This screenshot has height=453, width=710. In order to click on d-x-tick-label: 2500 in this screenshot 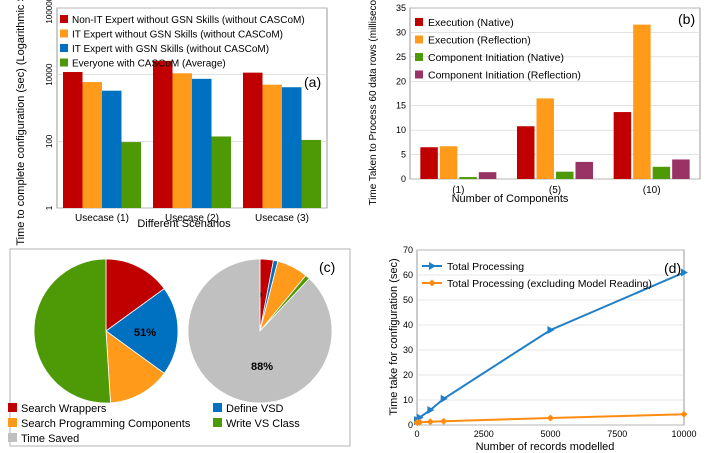, I will do `click(484, 434)`.